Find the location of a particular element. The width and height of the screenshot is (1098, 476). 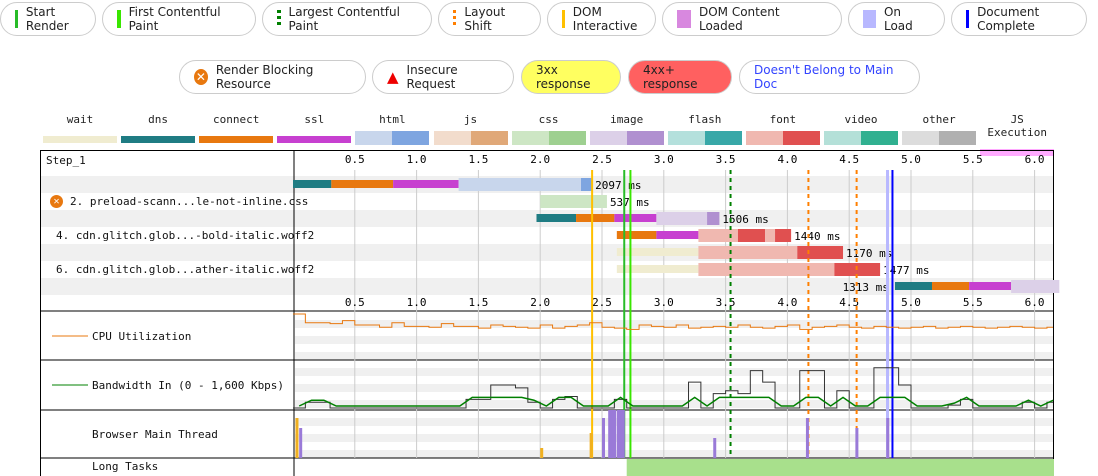

type-legend-video: video is located at coordinates (861, 129).